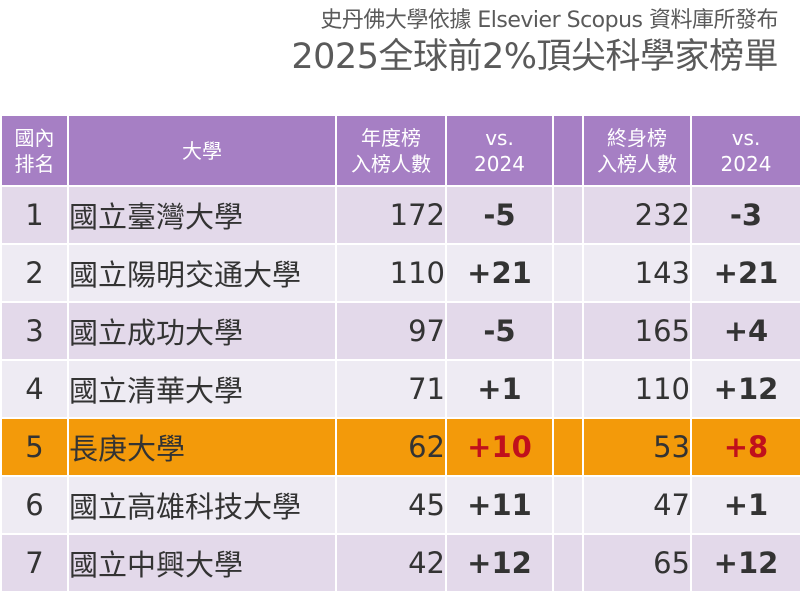 Image resolution: width=800 pixels, height=600 pixels. I want to click on lifetime-vs-cell: +1, so click(745, 505).